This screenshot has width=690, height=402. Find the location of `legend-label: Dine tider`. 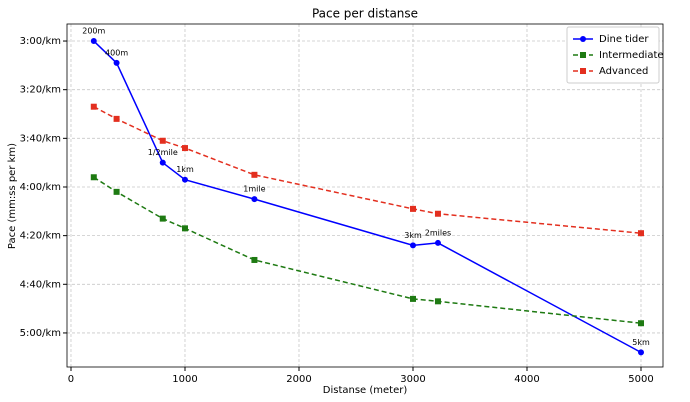

legend-label: Dine tider is located at coordinates (624, 39).